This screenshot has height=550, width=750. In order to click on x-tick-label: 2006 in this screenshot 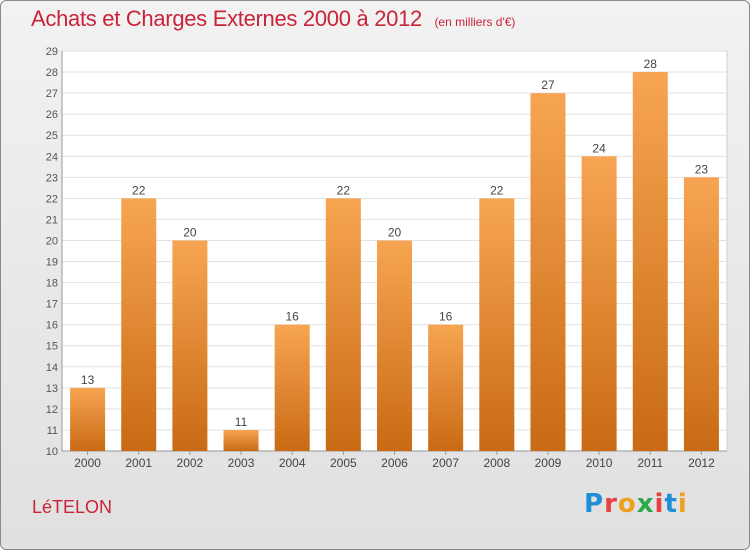, I will do `click(394, 463)`.